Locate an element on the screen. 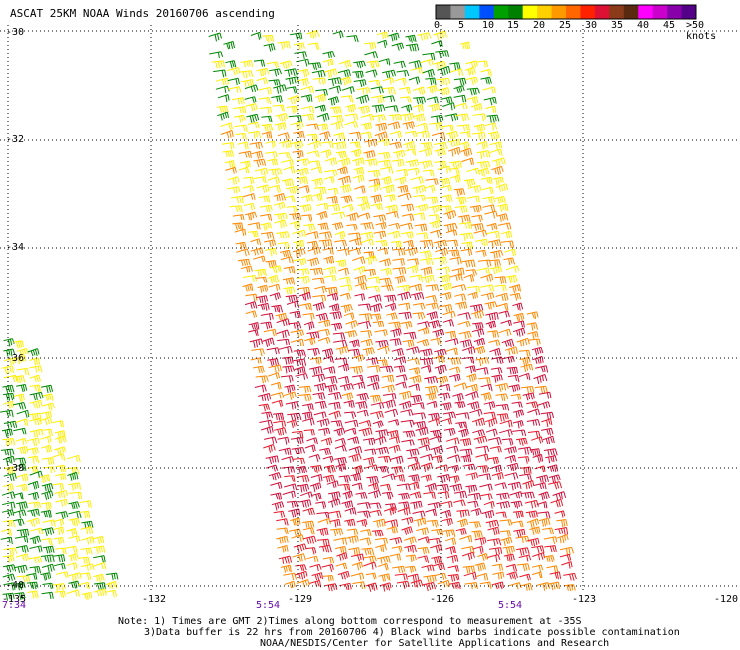 The image size is (740, 650). legend-label-30: 30 is located at coordinates (591, 25).